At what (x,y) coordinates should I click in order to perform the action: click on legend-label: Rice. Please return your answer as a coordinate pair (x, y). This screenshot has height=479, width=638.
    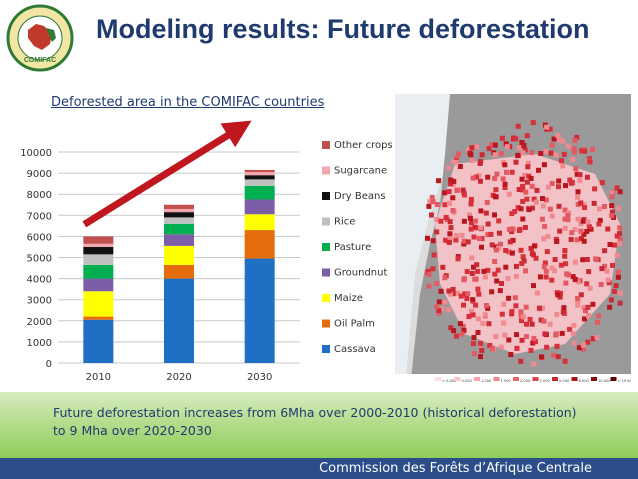
    Looking at the image, I should click on (344, 222).